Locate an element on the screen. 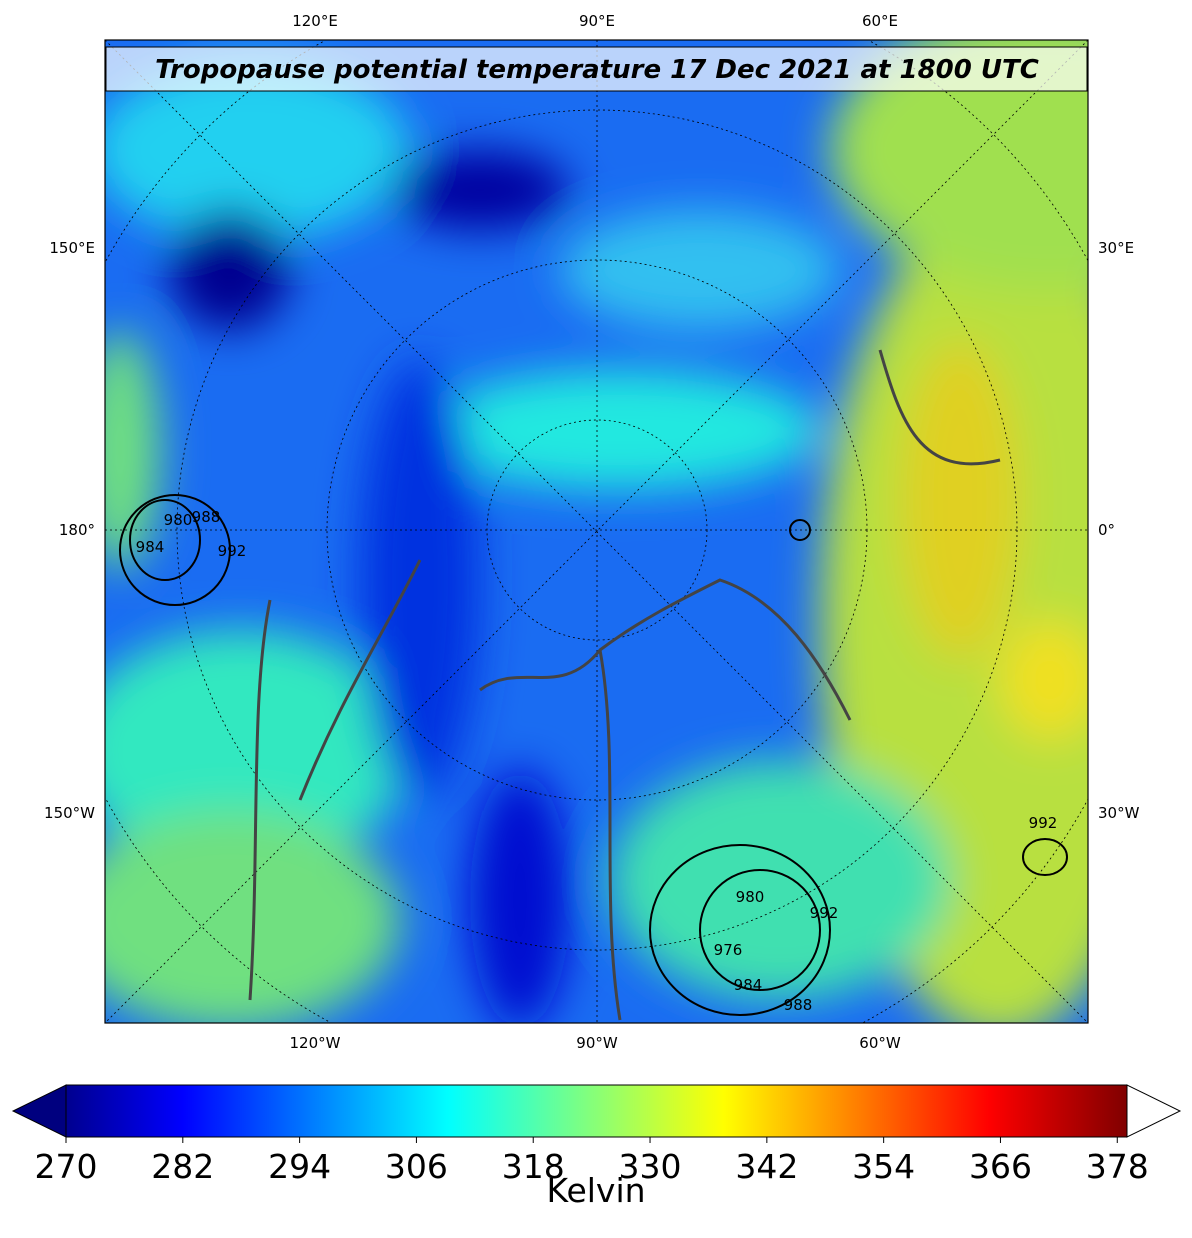 This screenshot has width=1192, height=1238. lon-label: 90°W is located at coordinates (597, 1043).